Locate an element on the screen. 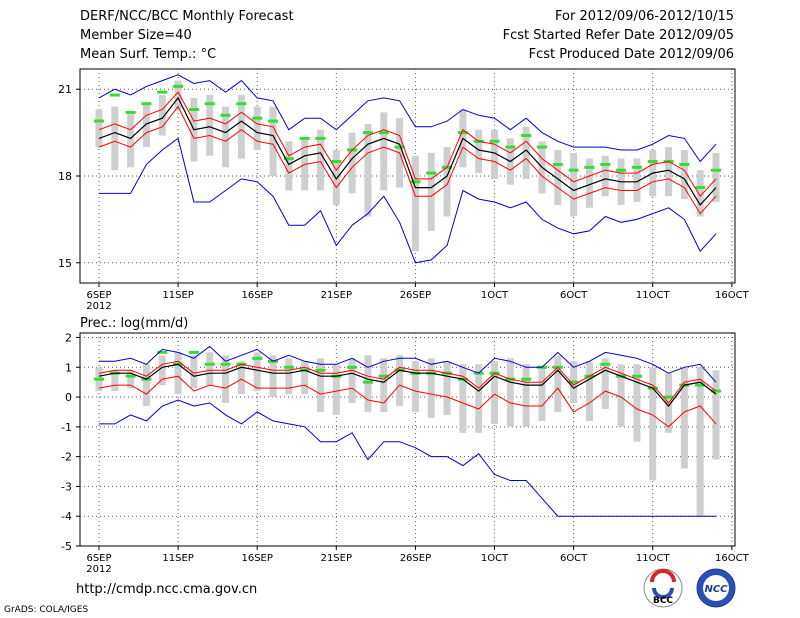  prec-xtick-label: 16OCT is located at coordinates (732, 558).